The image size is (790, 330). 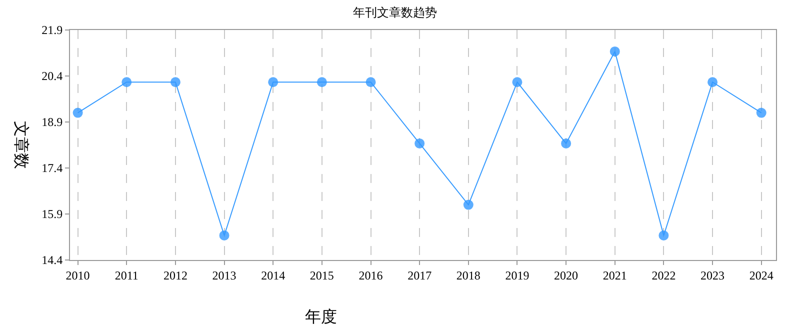 What do you see at coordinates (566, 275) in the screenshot?
I see `x-tick-label: 2020` at bounding box center [566, 275].